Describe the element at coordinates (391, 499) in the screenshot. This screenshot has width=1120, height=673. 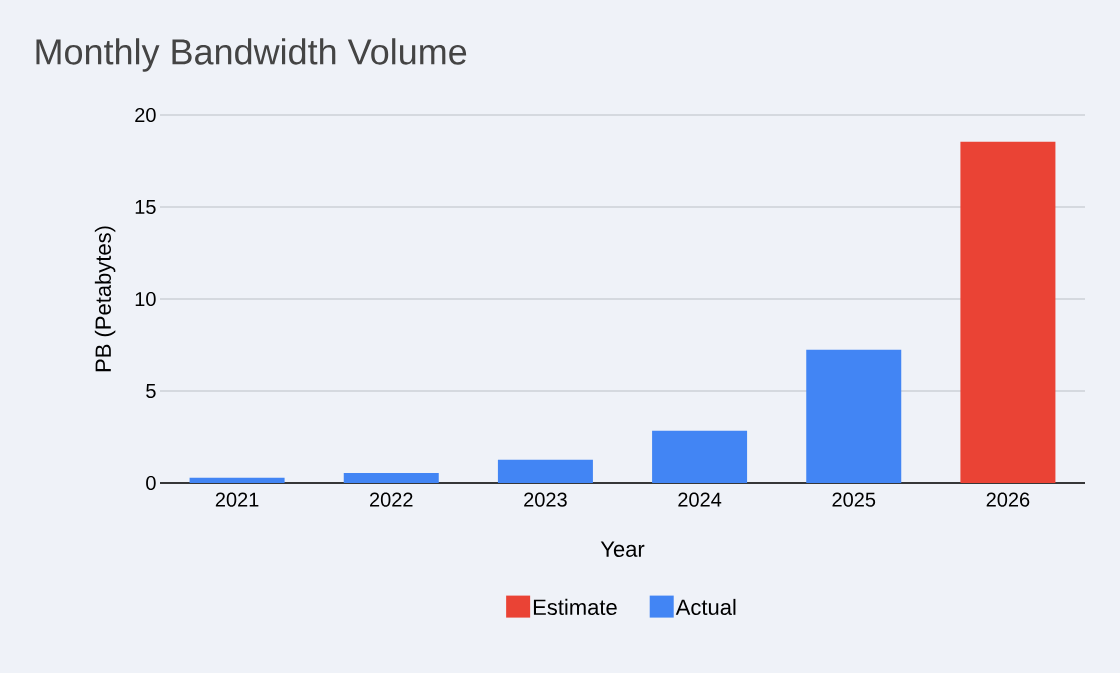
I see `x-tick-label: 2022` at that location.